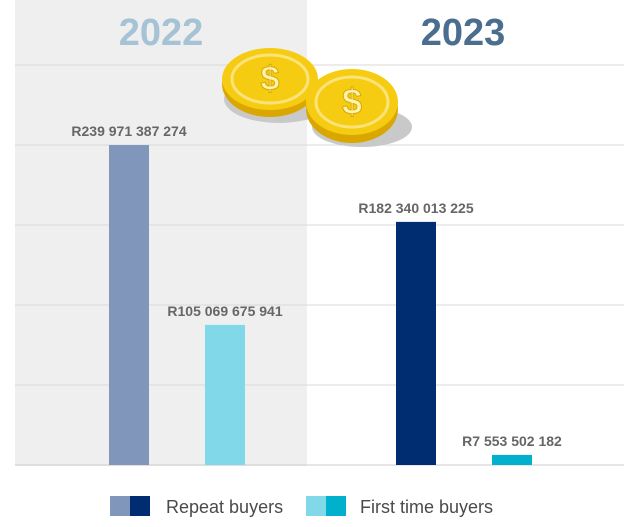 The image size is (640, 527). Describe the element at coordinates (316, 506) in the screenshot. I see `legend-swatch-first-2022` at that location.